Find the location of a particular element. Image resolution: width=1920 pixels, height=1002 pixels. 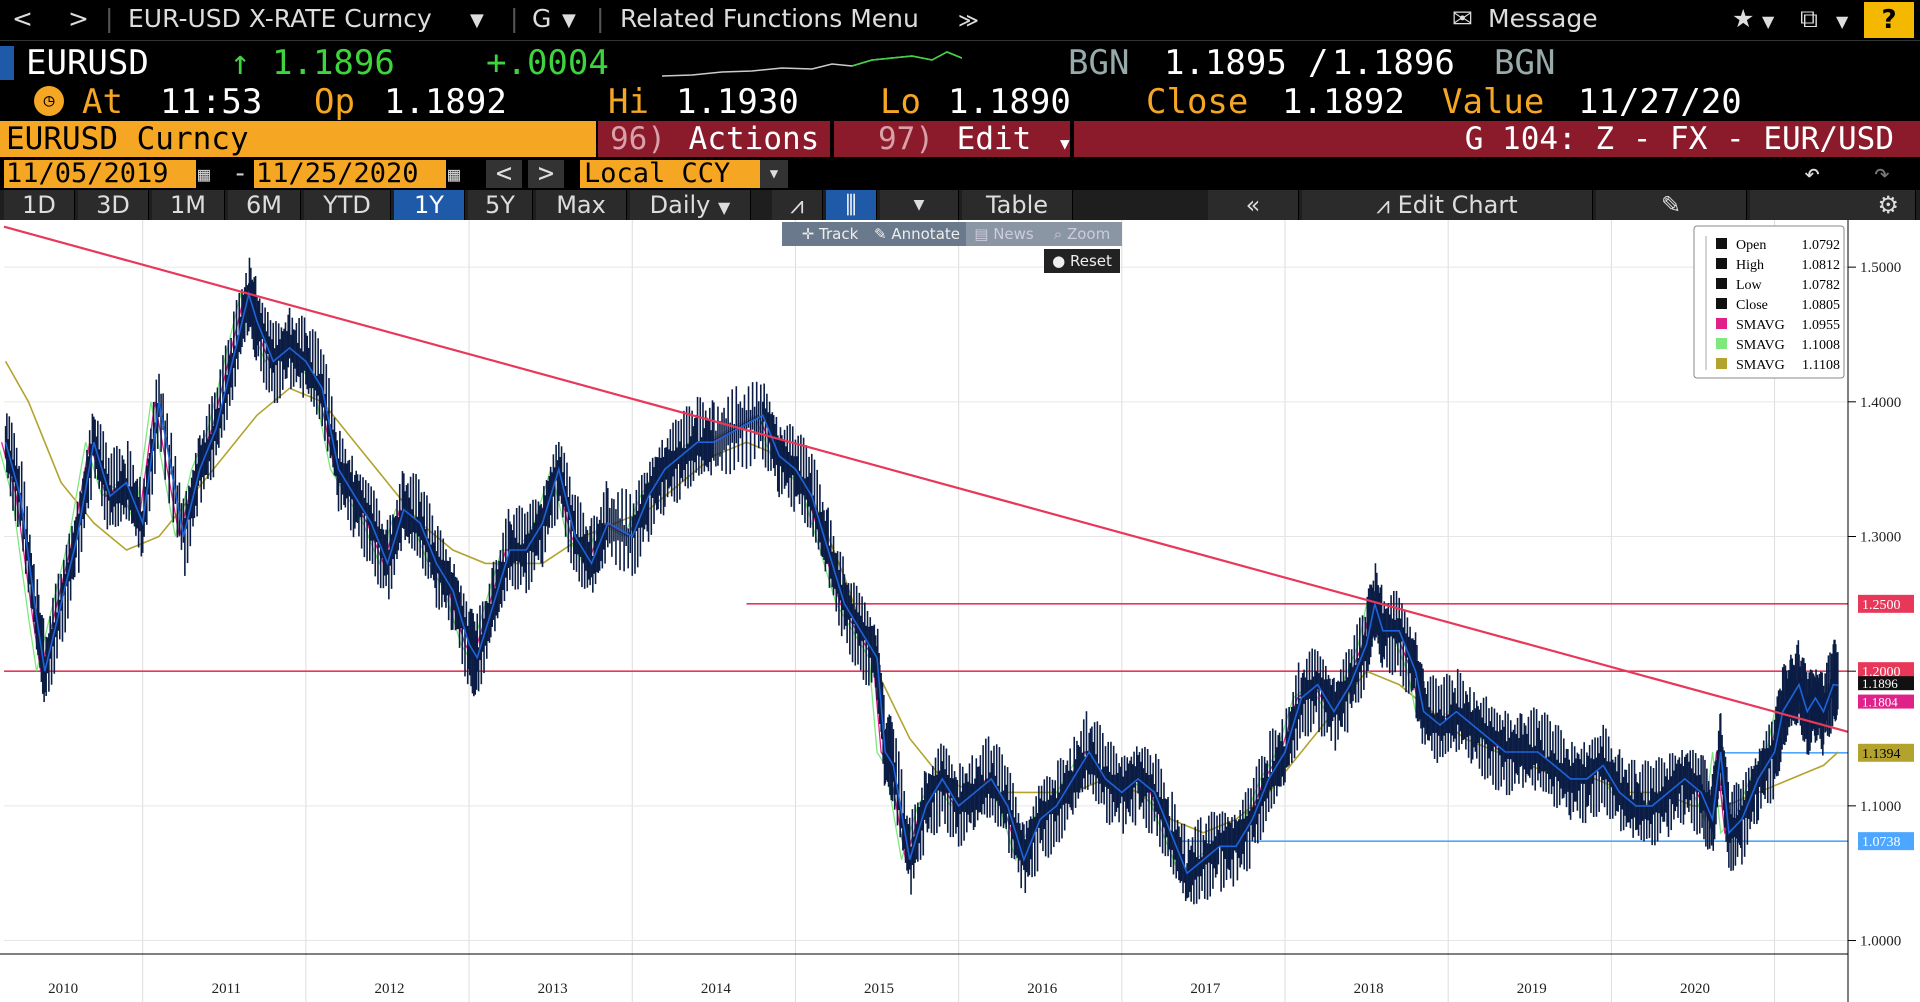

annotate-tool: ✎ Annotate is located at coordinates (917, 234).